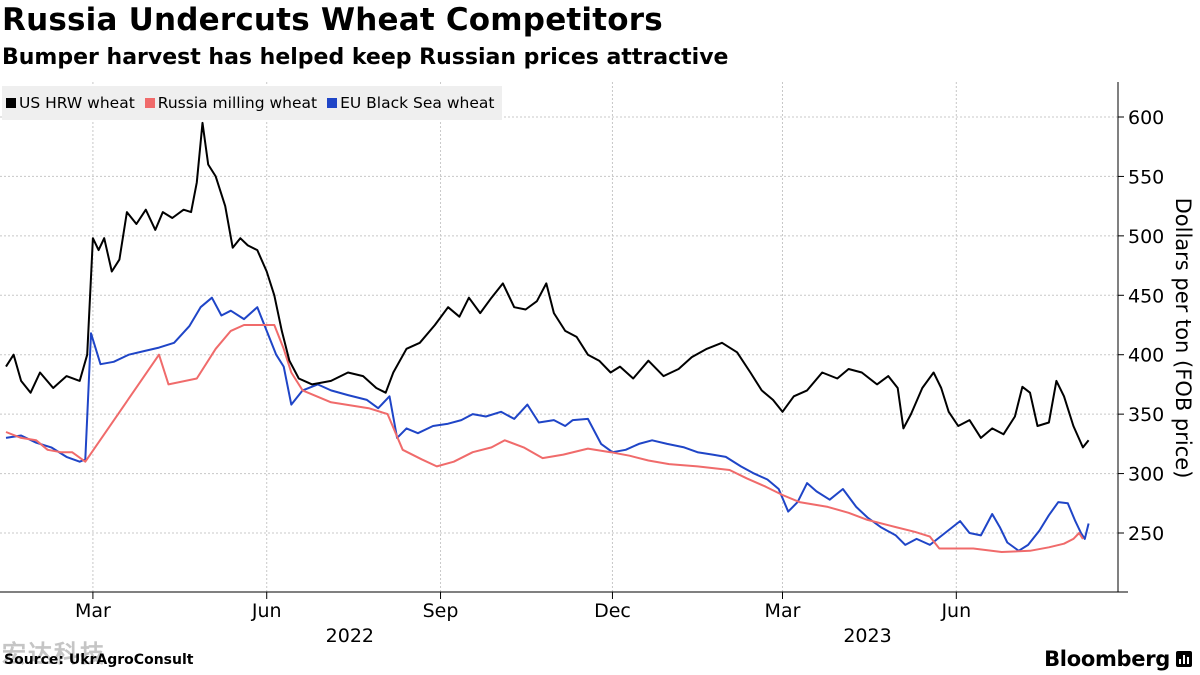  Describe the element at coordinates (54, 654) in the screenshot. I see `watermark: 宏达科技` at that location.